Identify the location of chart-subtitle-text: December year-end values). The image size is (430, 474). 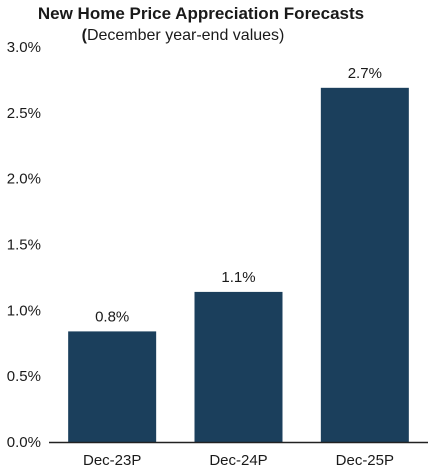
(185, 35).